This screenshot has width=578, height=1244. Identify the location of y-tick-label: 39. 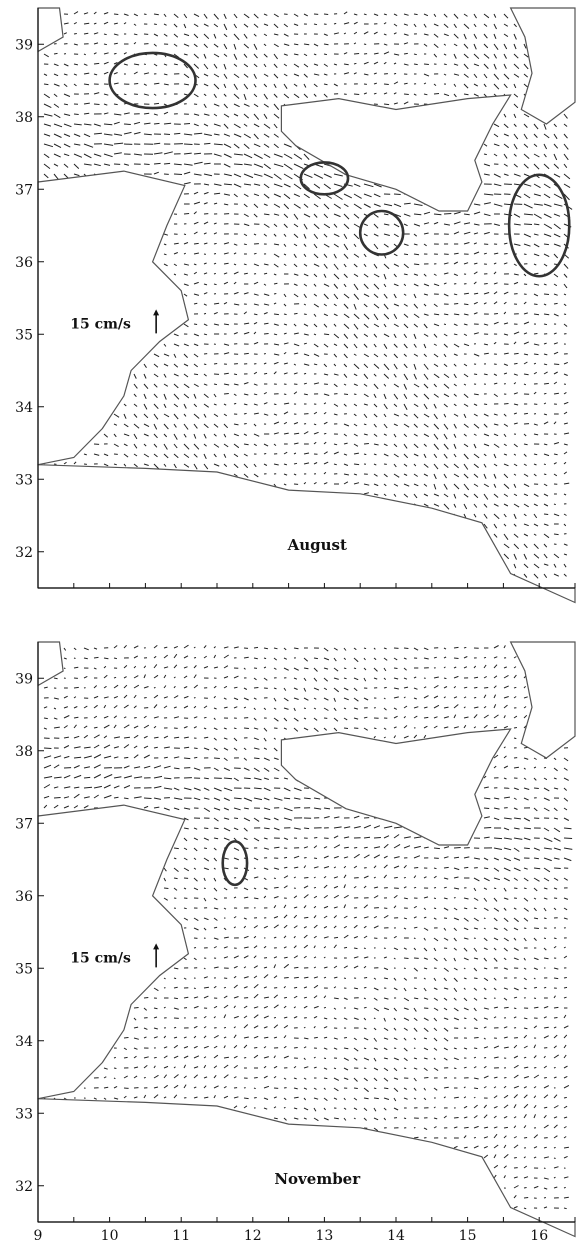
(24, 679).